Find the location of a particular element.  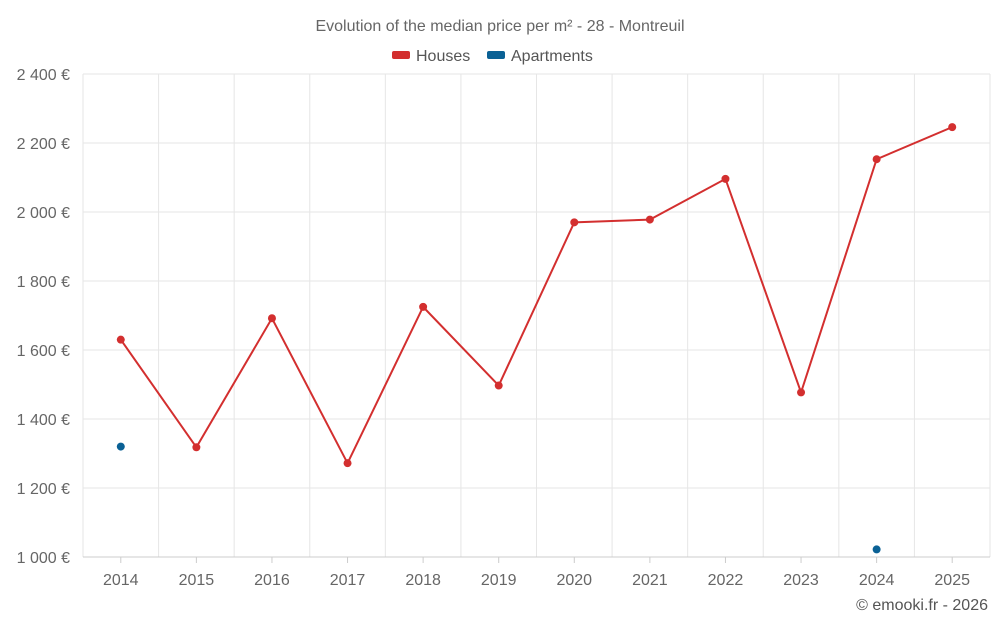

y-tick-label: 1 600 € is located at coordinates (43, 351).